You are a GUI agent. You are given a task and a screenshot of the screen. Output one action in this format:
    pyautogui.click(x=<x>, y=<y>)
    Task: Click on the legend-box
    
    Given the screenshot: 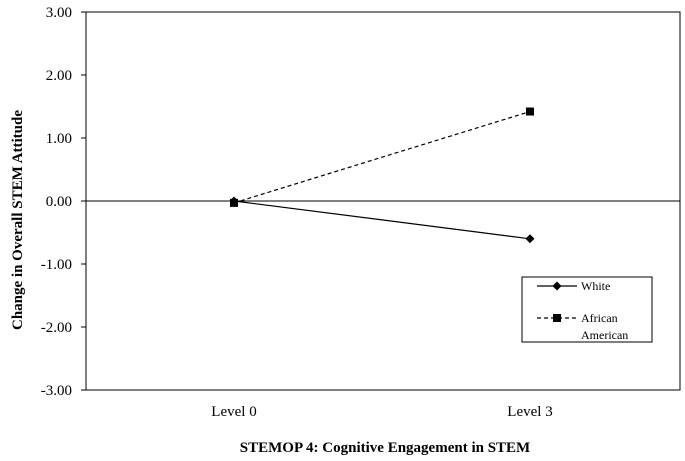 What is the action you would take?
    pyautogui.click(x=587, y=309)
    